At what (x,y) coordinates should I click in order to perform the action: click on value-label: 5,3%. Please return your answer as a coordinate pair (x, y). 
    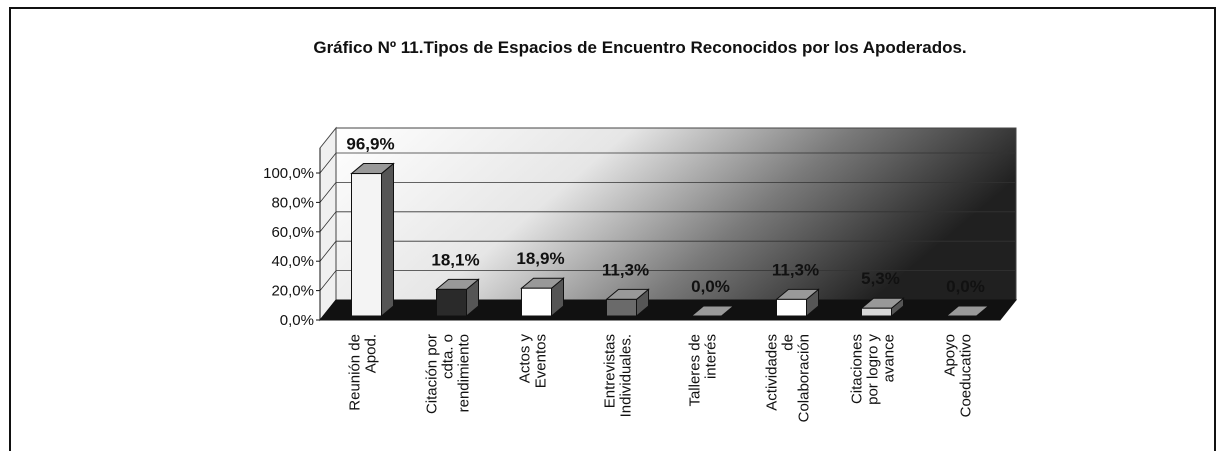
    Looking at the image, I should click on (880, 278).